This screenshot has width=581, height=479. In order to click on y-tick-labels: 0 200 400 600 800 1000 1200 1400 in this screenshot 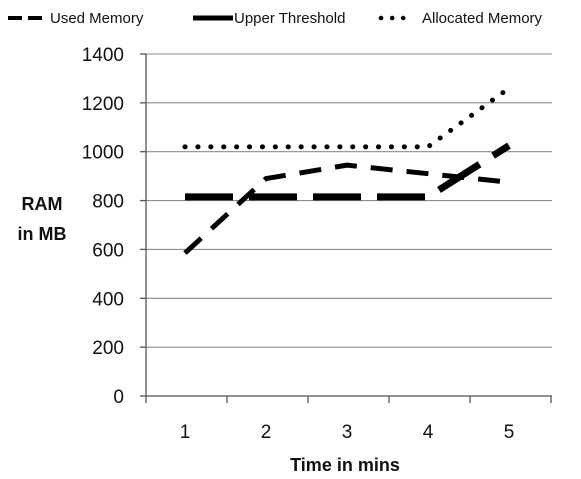, I will do `click(114, 226)`.